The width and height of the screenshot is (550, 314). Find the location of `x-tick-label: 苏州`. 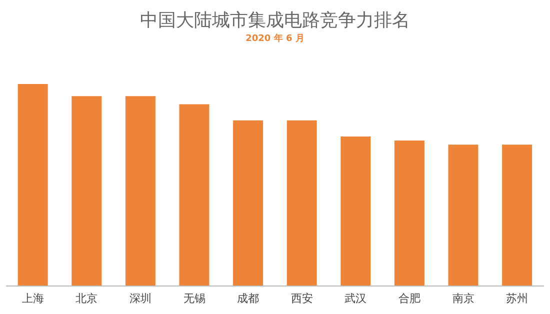

x-tick-label: 苏州 is located at coordinates (517, 298).